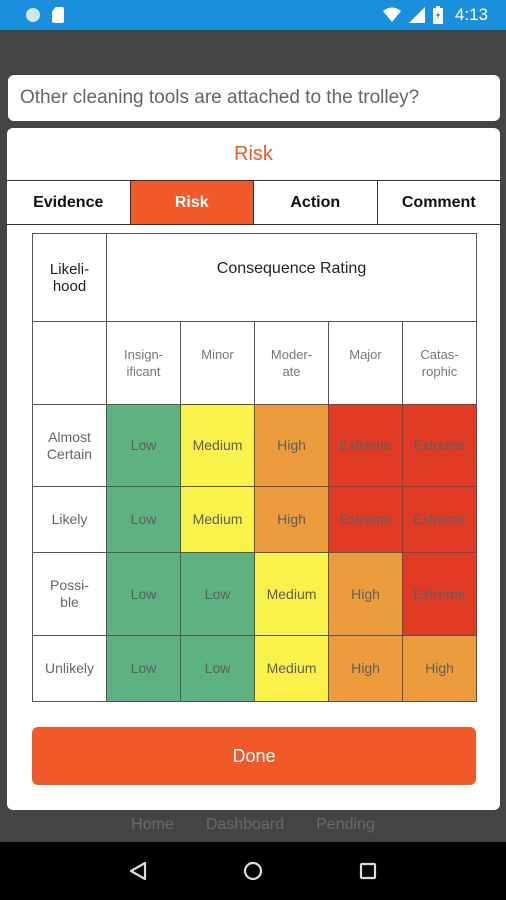 The height and width of the screenshot is (900, 506). Describe the element at coordinates (217, 363) in the screenshot. I see `column-header: Minor` at that location.